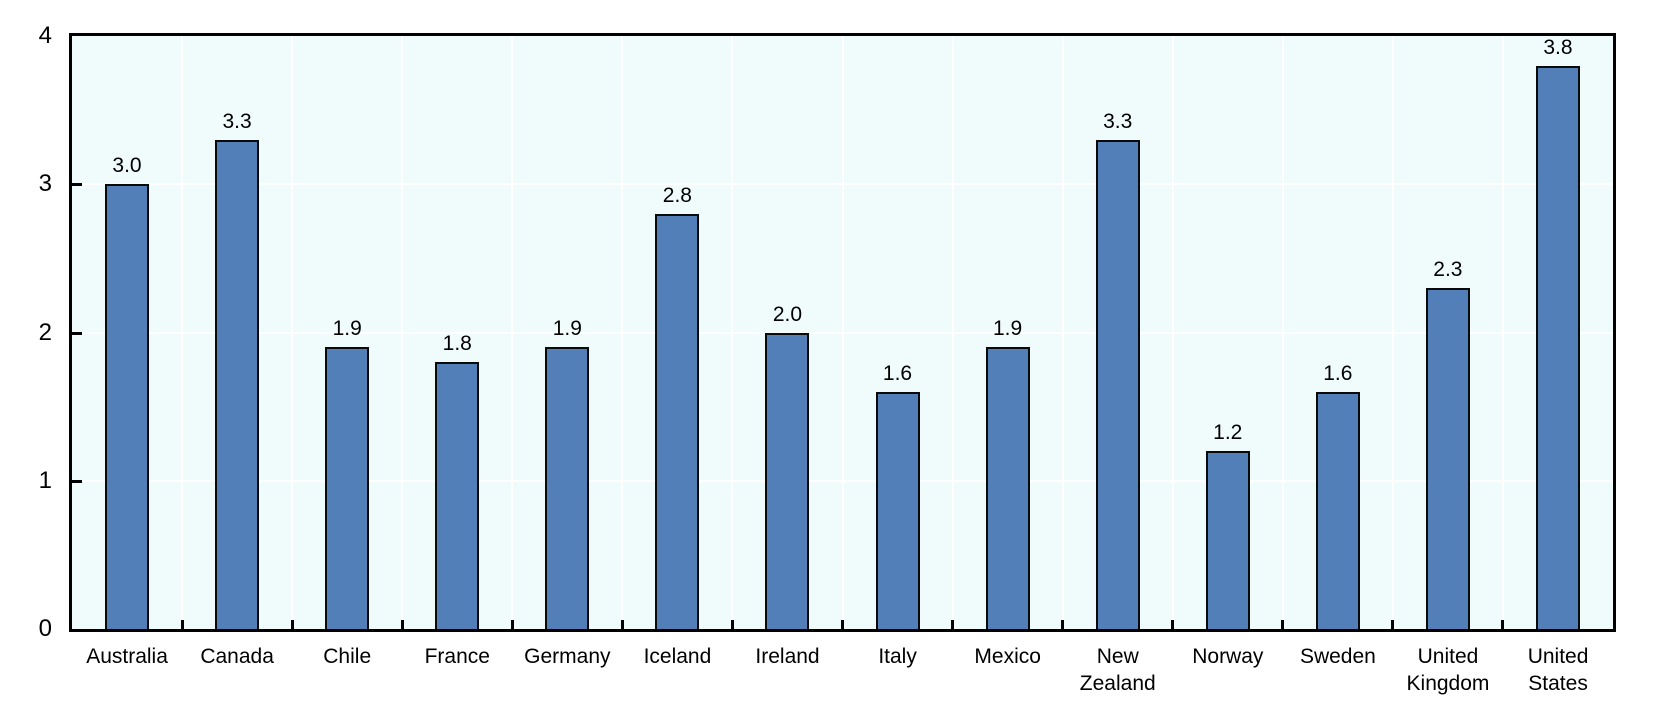  Describe the element at coordinates (127, 406) in the screenshot. I see `bar-australia` at that location.